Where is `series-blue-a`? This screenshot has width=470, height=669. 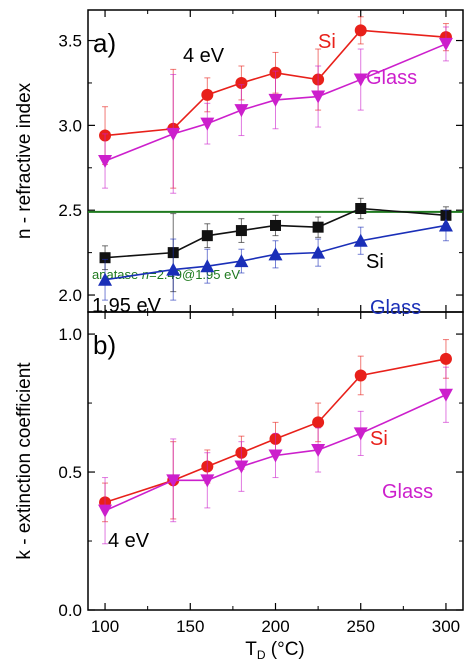 series-blue-a is located at coordinates (275, 255).